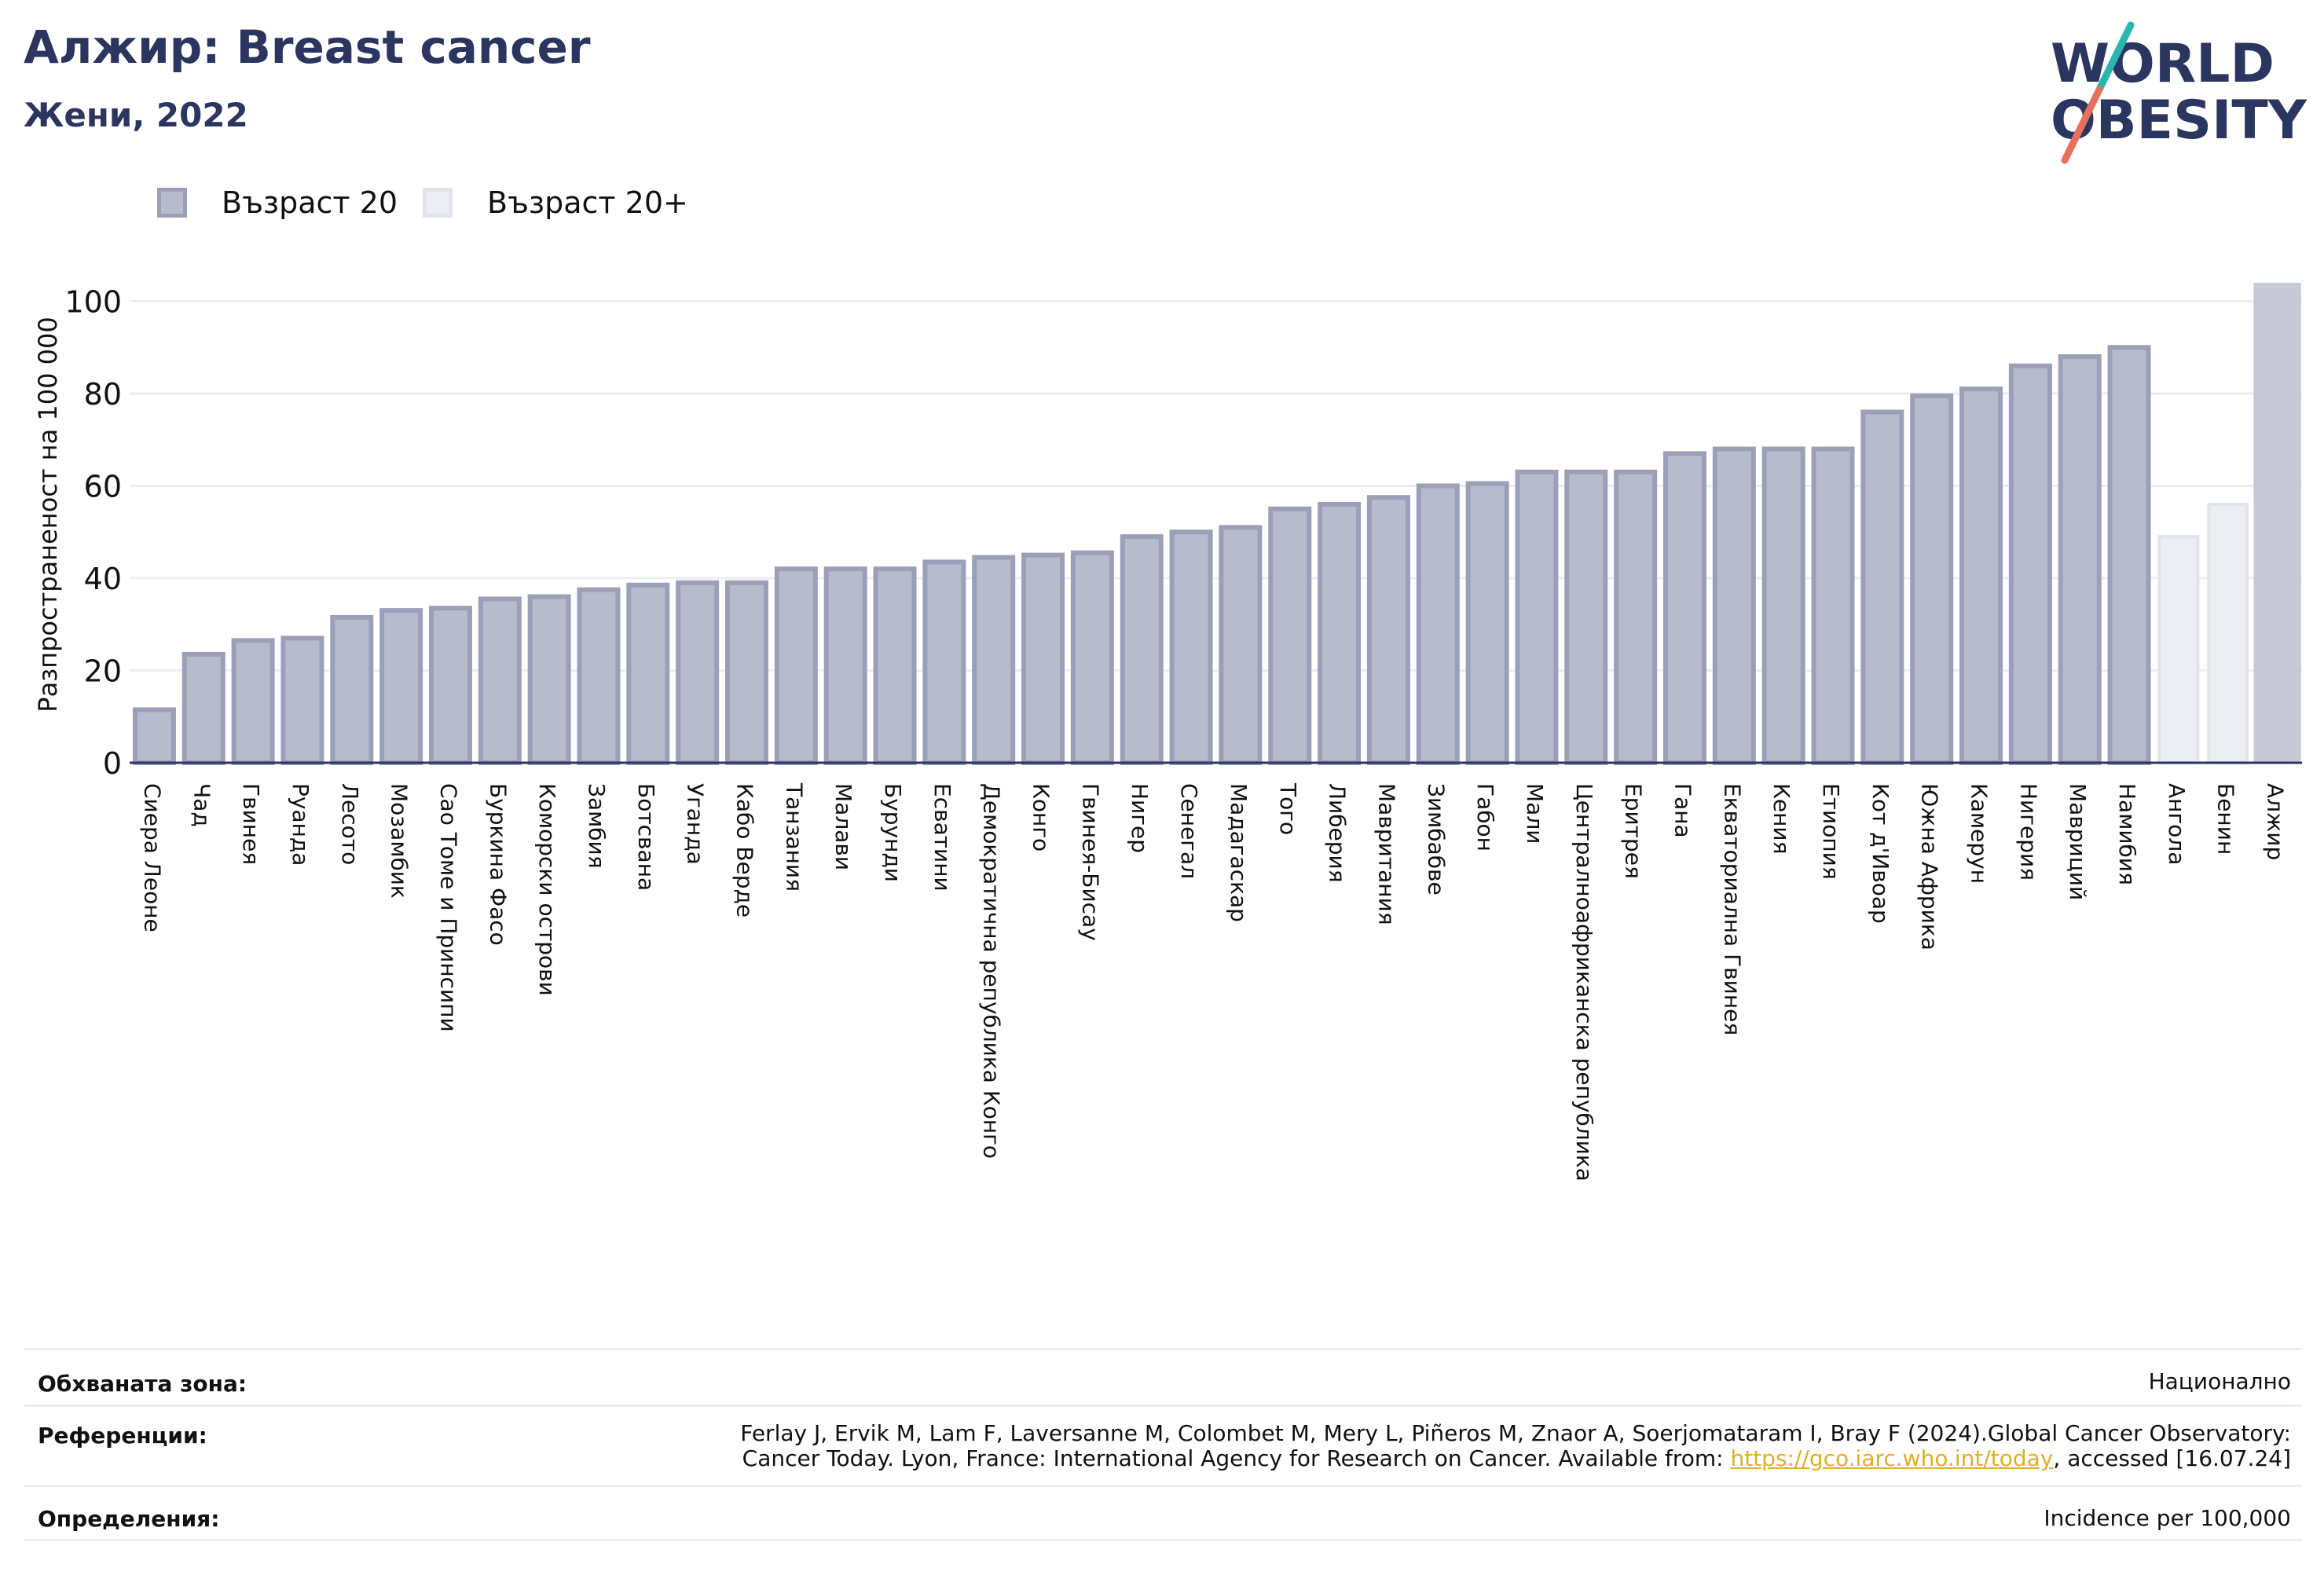 The image size is (2324, 1586). I want to click on y-tick-label: 40, so click(103, 579).